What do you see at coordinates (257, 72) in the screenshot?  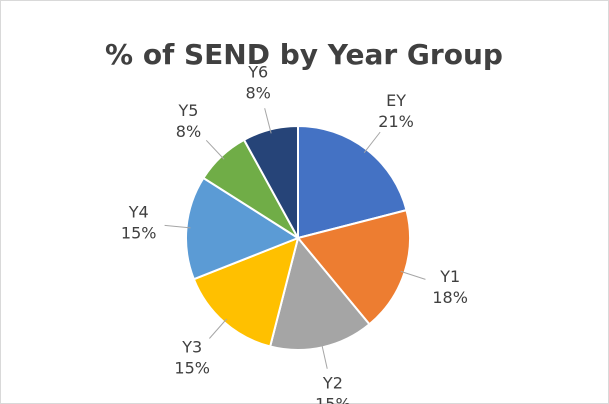 I see `category-label: Y6` at bounding box center [257, 72].